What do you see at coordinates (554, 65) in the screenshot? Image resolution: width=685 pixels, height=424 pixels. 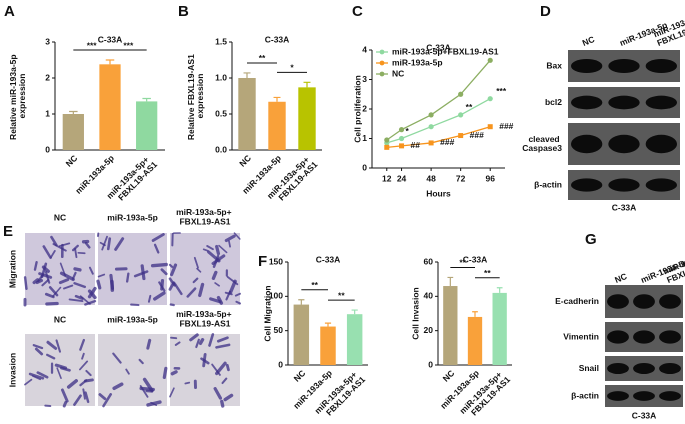 I see `row-label: Bax` at bounding box center [554, 65].